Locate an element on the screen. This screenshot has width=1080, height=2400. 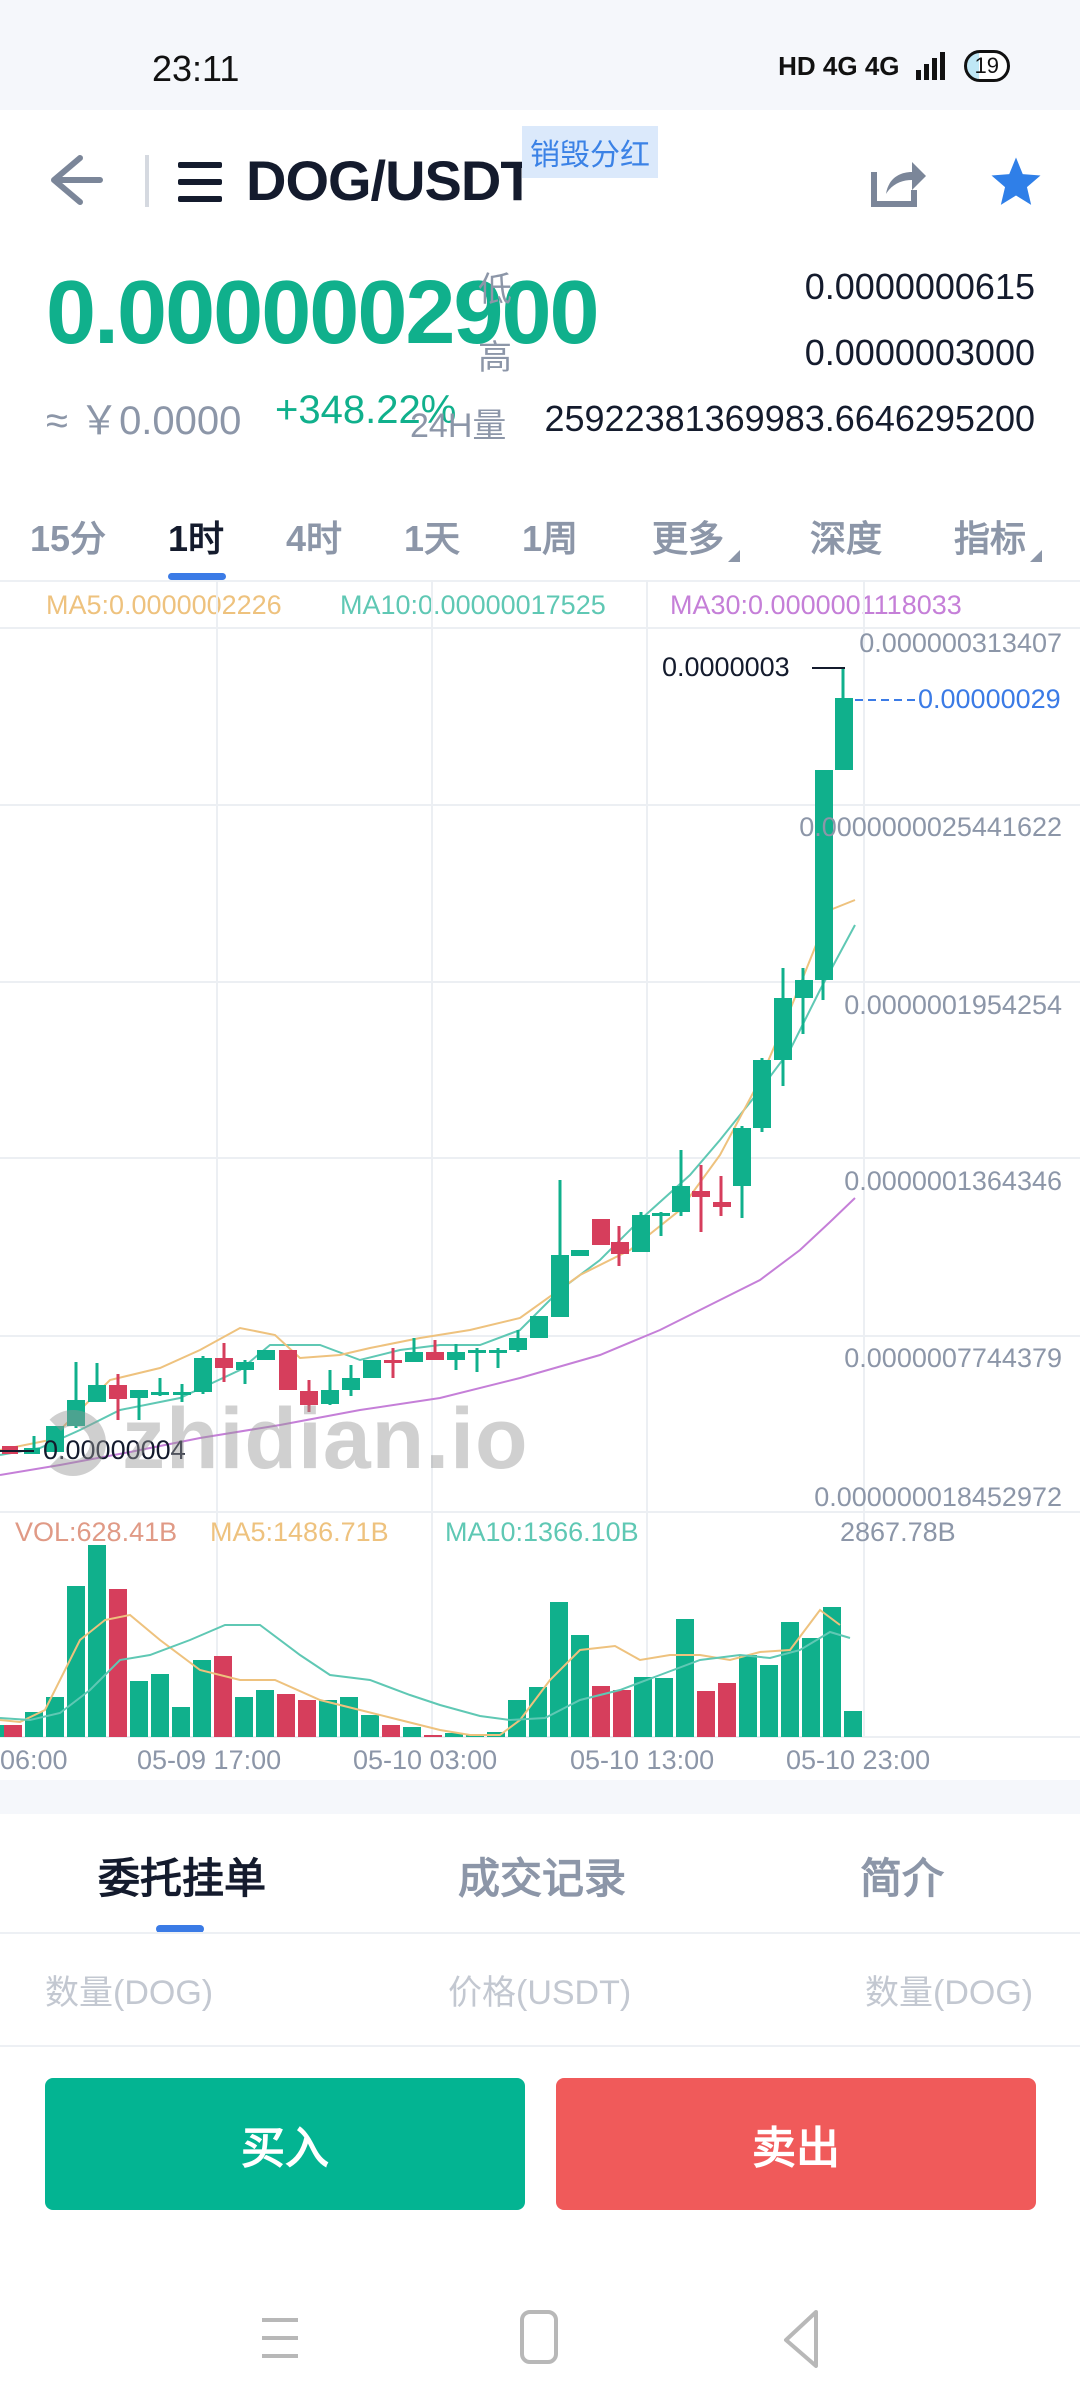
period-tabs: 15分 1时 4时 1天 1周 更多 深度 指标 is located at coordinates (540, 540).